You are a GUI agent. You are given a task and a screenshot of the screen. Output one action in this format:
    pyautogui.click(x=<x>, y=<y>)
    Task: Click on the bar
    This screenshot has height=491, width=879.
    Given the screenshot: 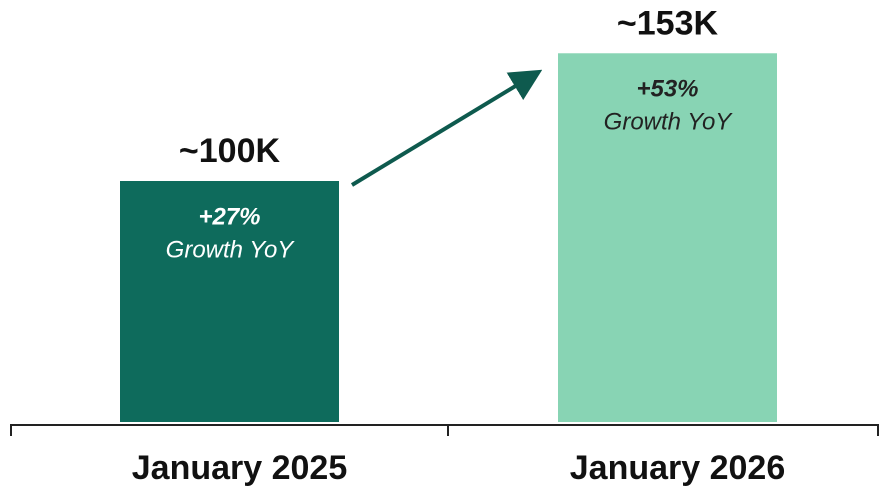 What is the action you would take?
    pyautogui.click(x=229, y=301)
    